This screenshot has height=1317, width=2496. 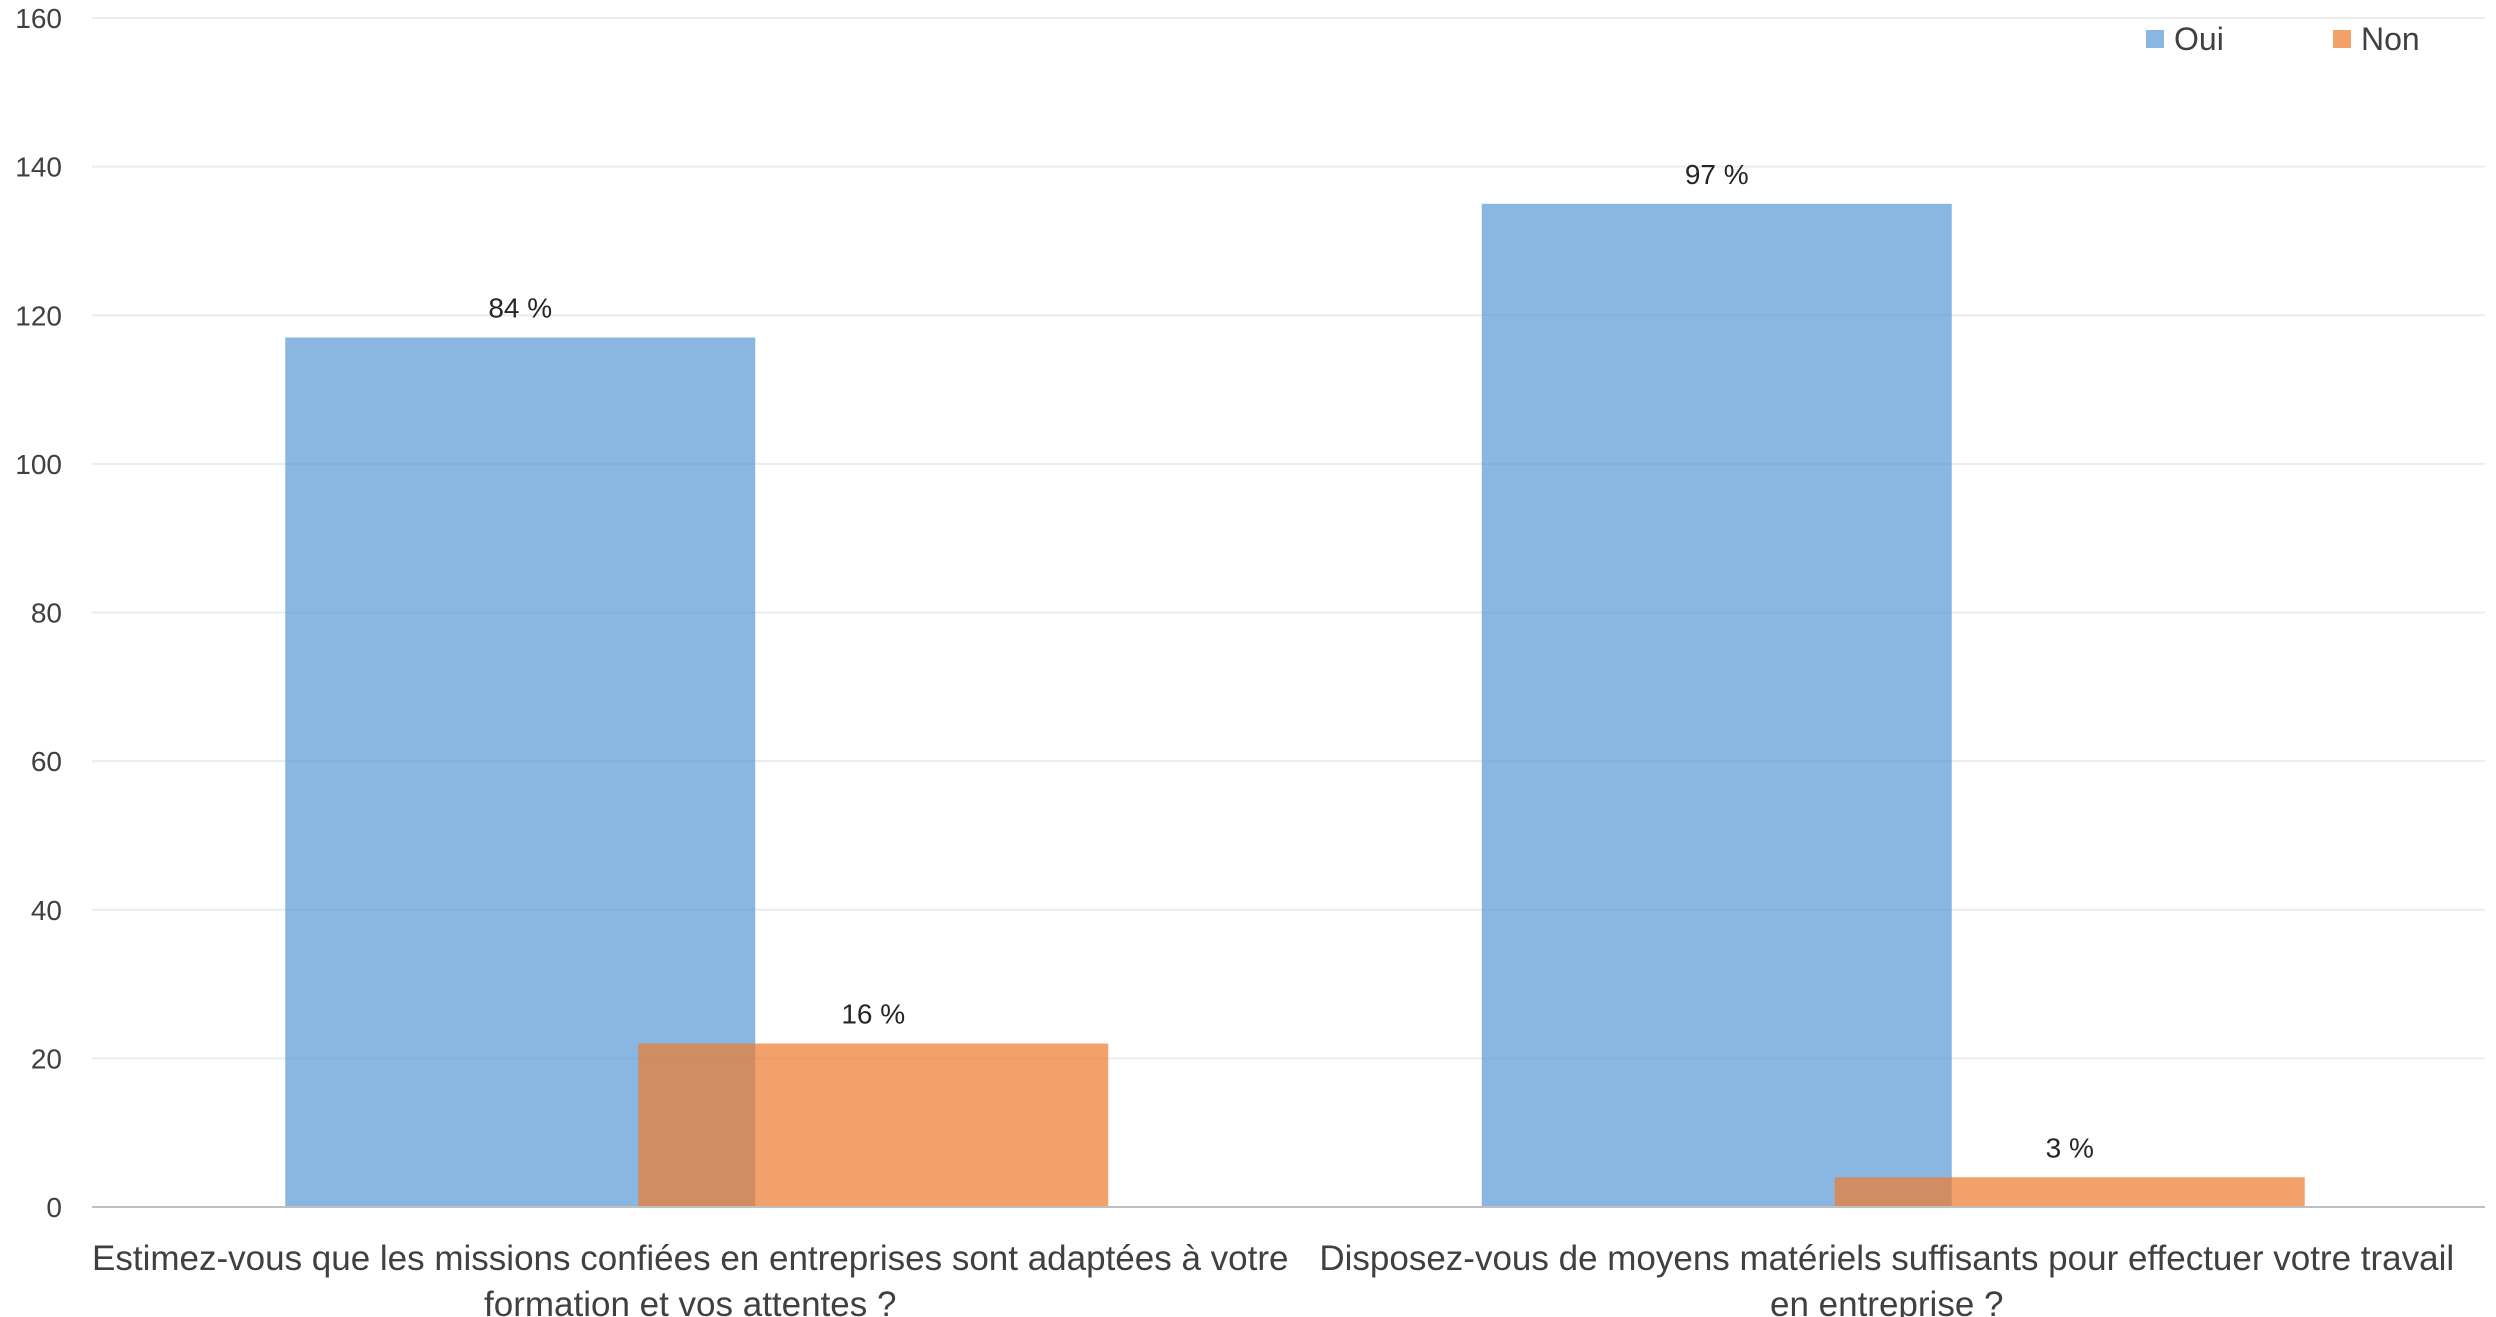 I want to click on legend-label-non: Non, so click(x=2390, y=39).